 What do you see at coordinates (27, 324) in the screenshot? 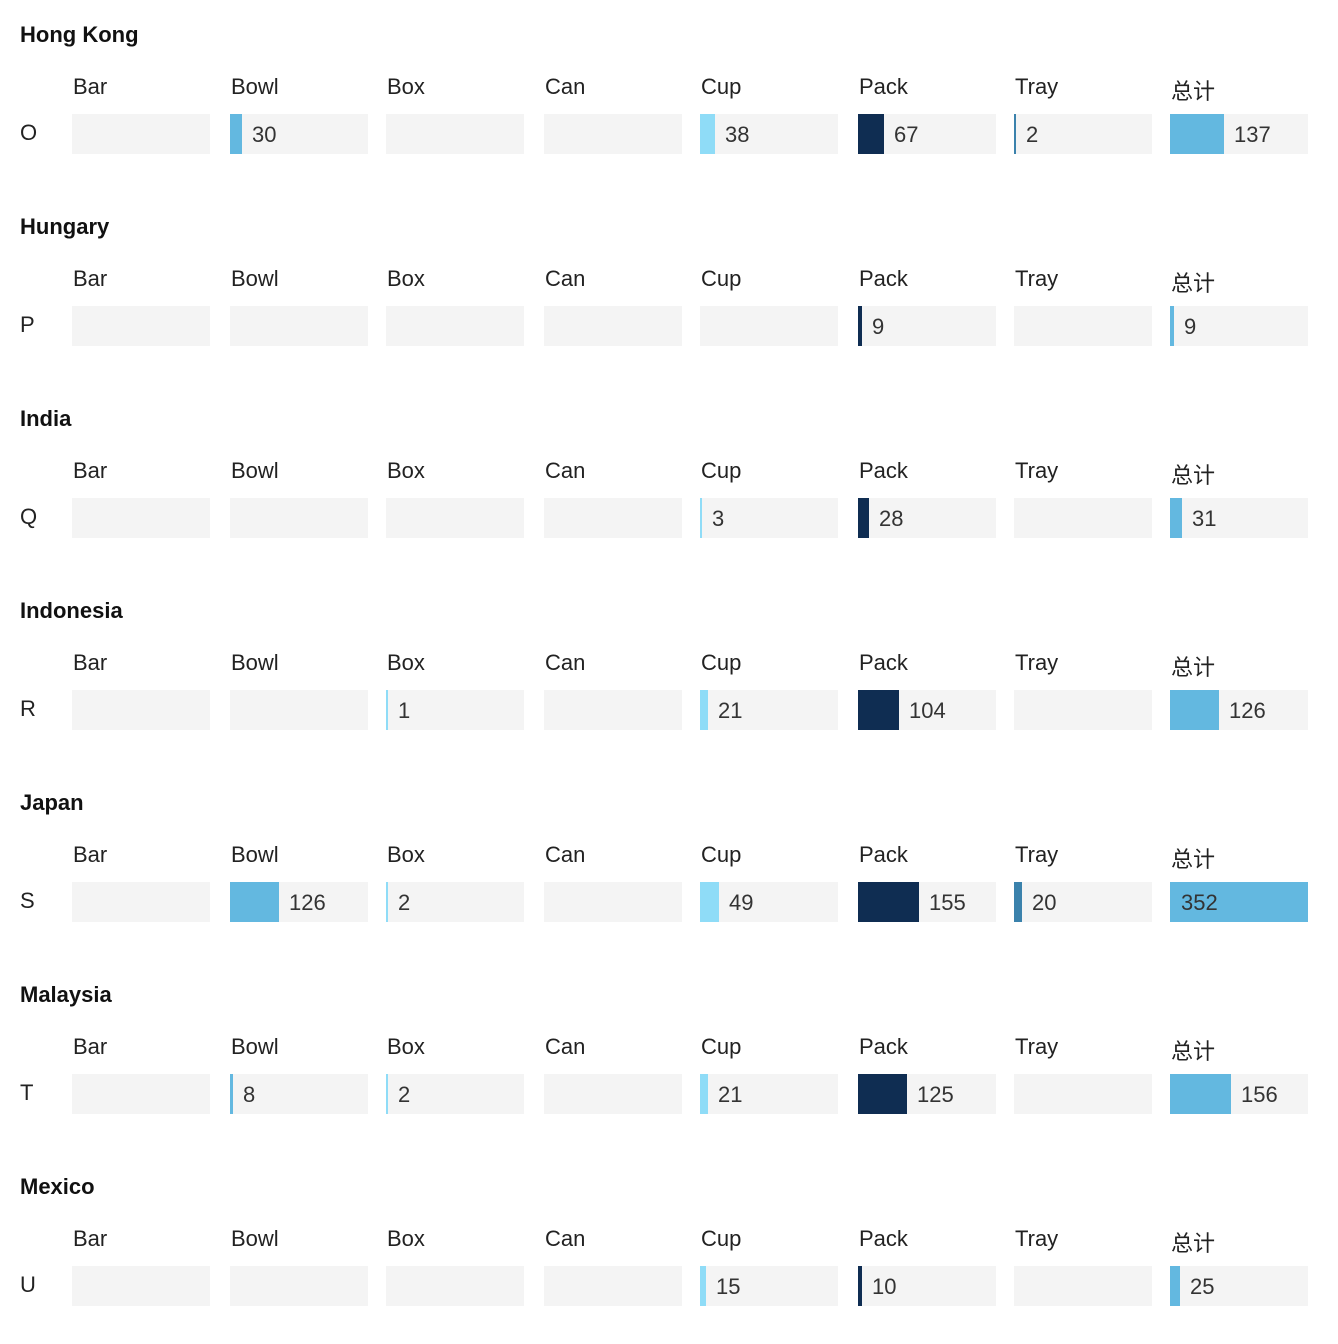
I see `row-label: P` at bounding box center [27, 324].